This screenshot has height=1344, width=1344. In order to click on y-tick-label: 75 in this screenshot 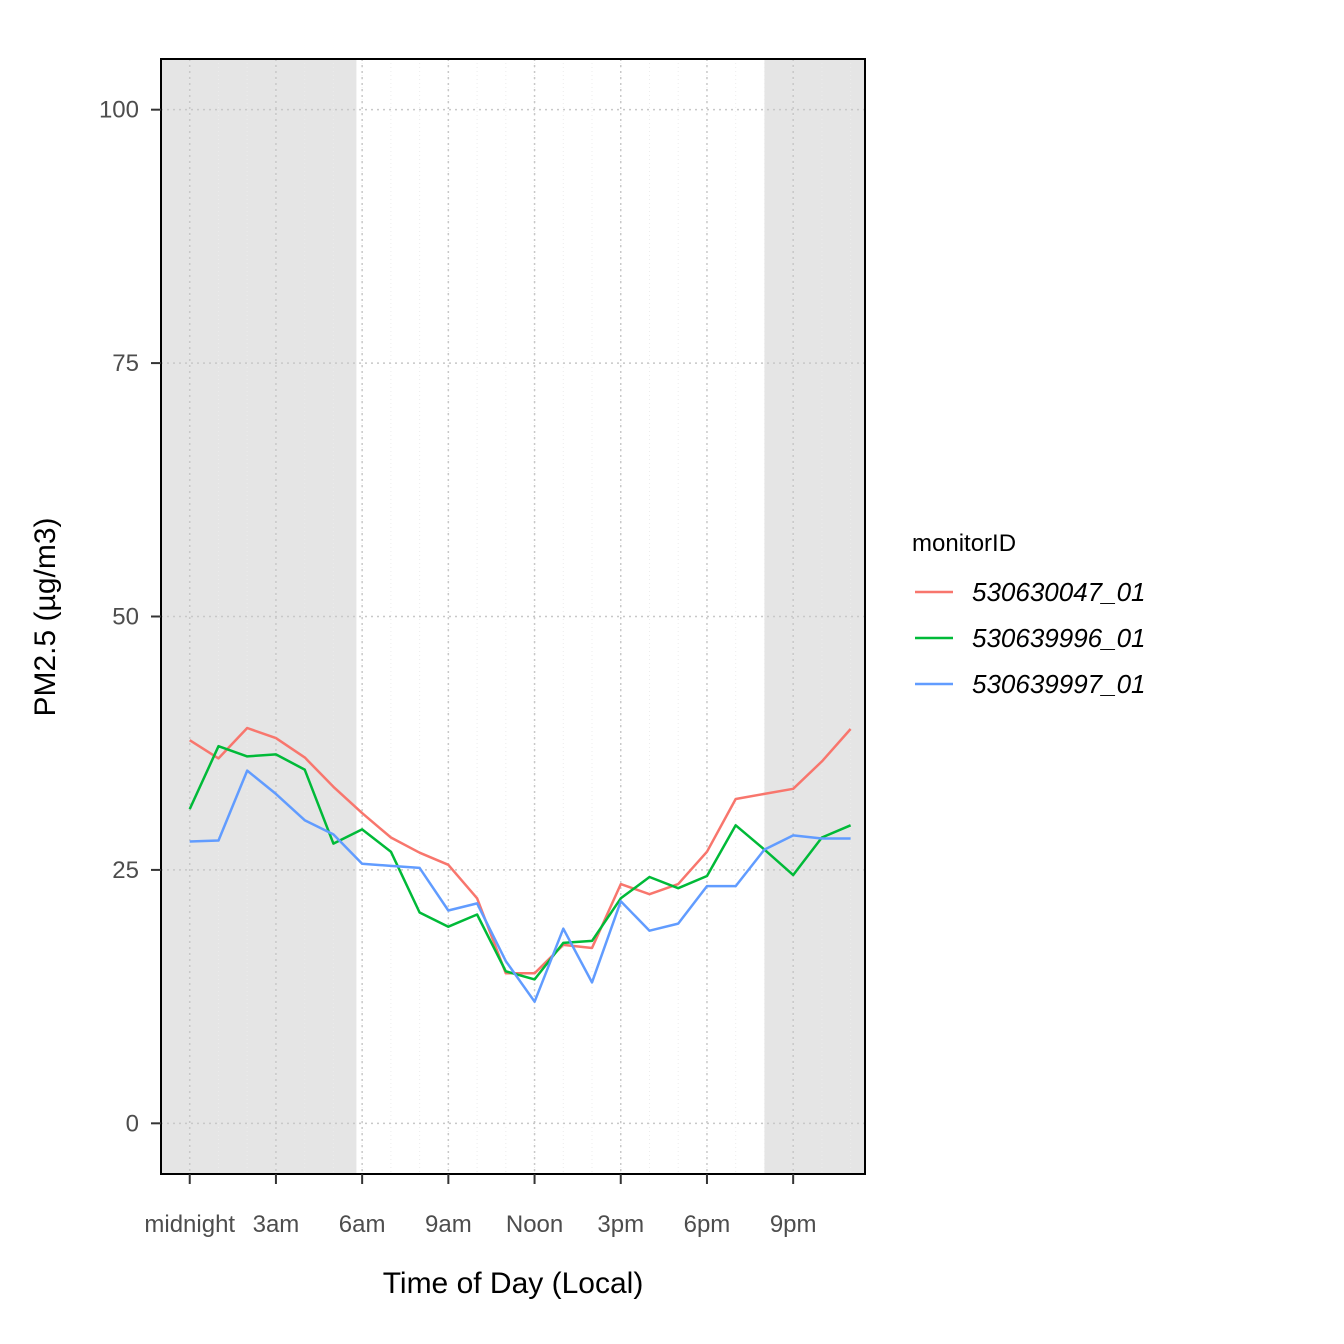, I will do `click(125, 363)`.